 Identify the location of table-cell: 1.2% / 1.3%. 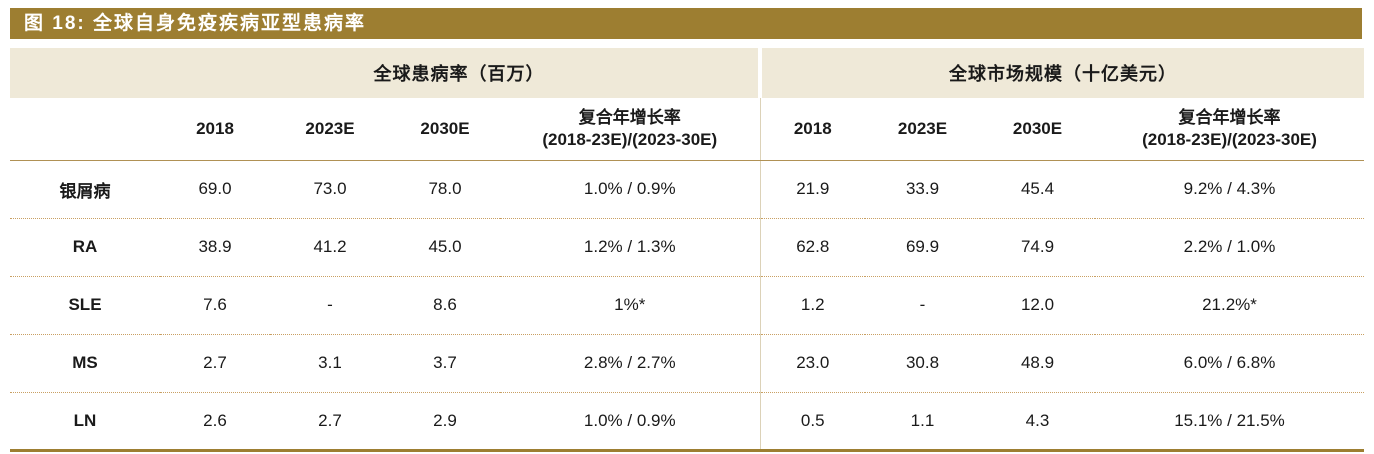
(630, 247).